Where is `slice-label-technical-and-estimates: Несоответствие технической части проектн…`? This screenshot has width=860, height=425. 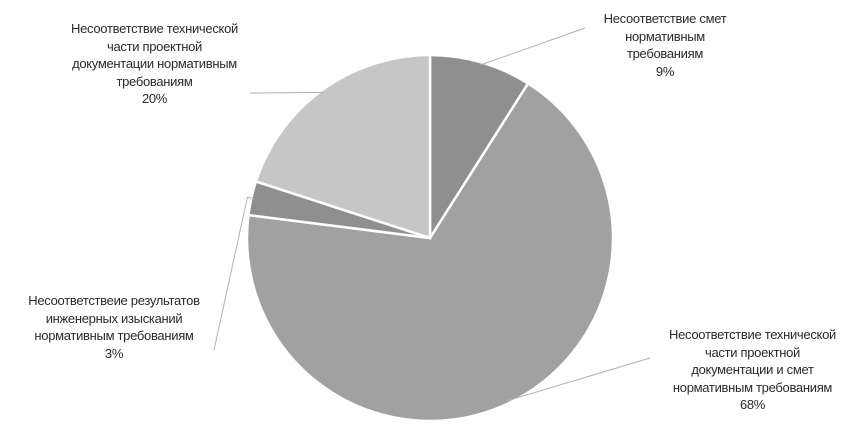
slice-label-technical-and-estimates: Несоответствие технической части проектн… is located at coordinates (752, 370).